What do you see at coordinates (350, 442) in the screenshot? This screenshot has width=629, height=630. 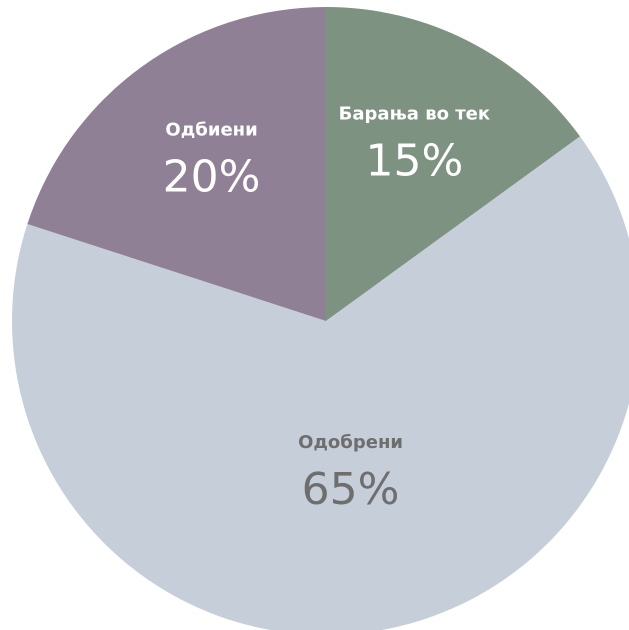 I see `slice-label-2: Одобрени` at bounding box center [350, 442].